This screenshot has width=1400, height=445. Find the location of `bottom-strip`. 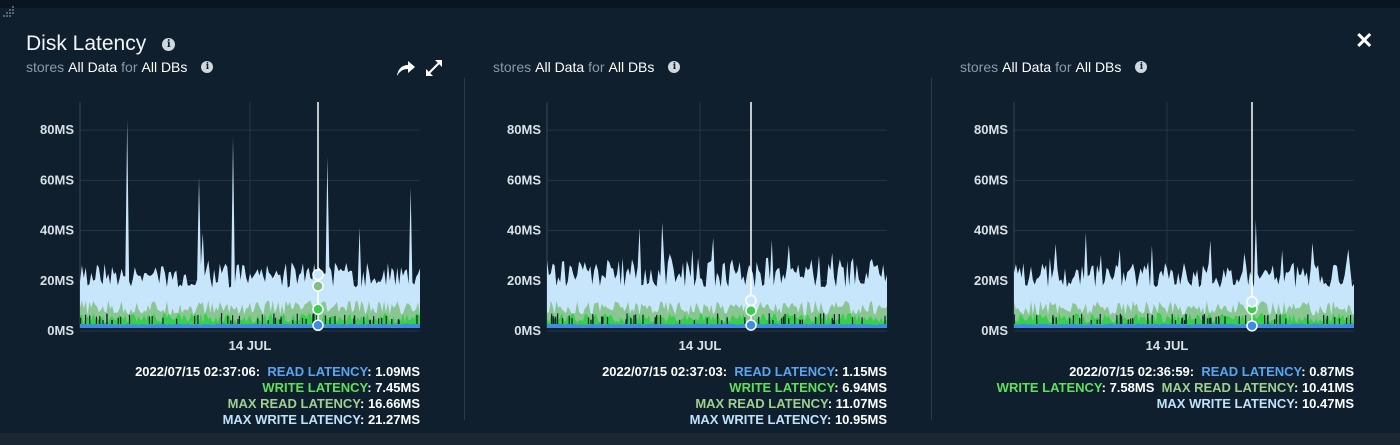

bottom-strip is located at coordinates (700, 439).